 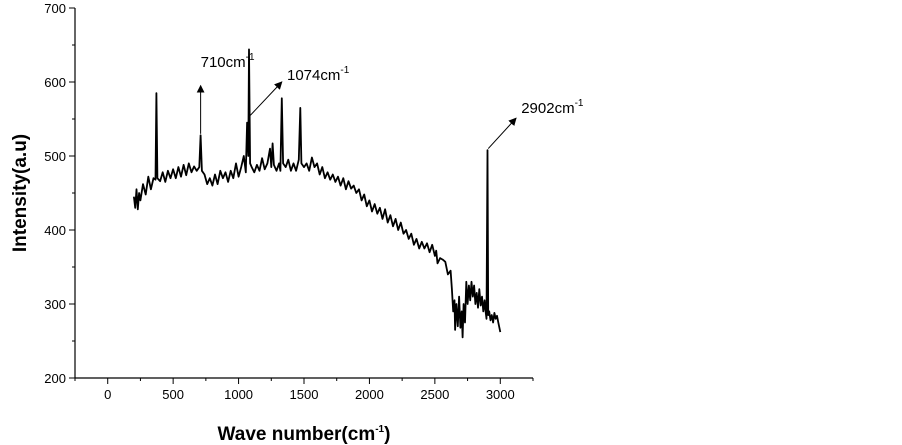 What do you see at coordinates (55, 378) in the screenshot?
I see `y-tick-label: 200` at bounding box center [55, 378].